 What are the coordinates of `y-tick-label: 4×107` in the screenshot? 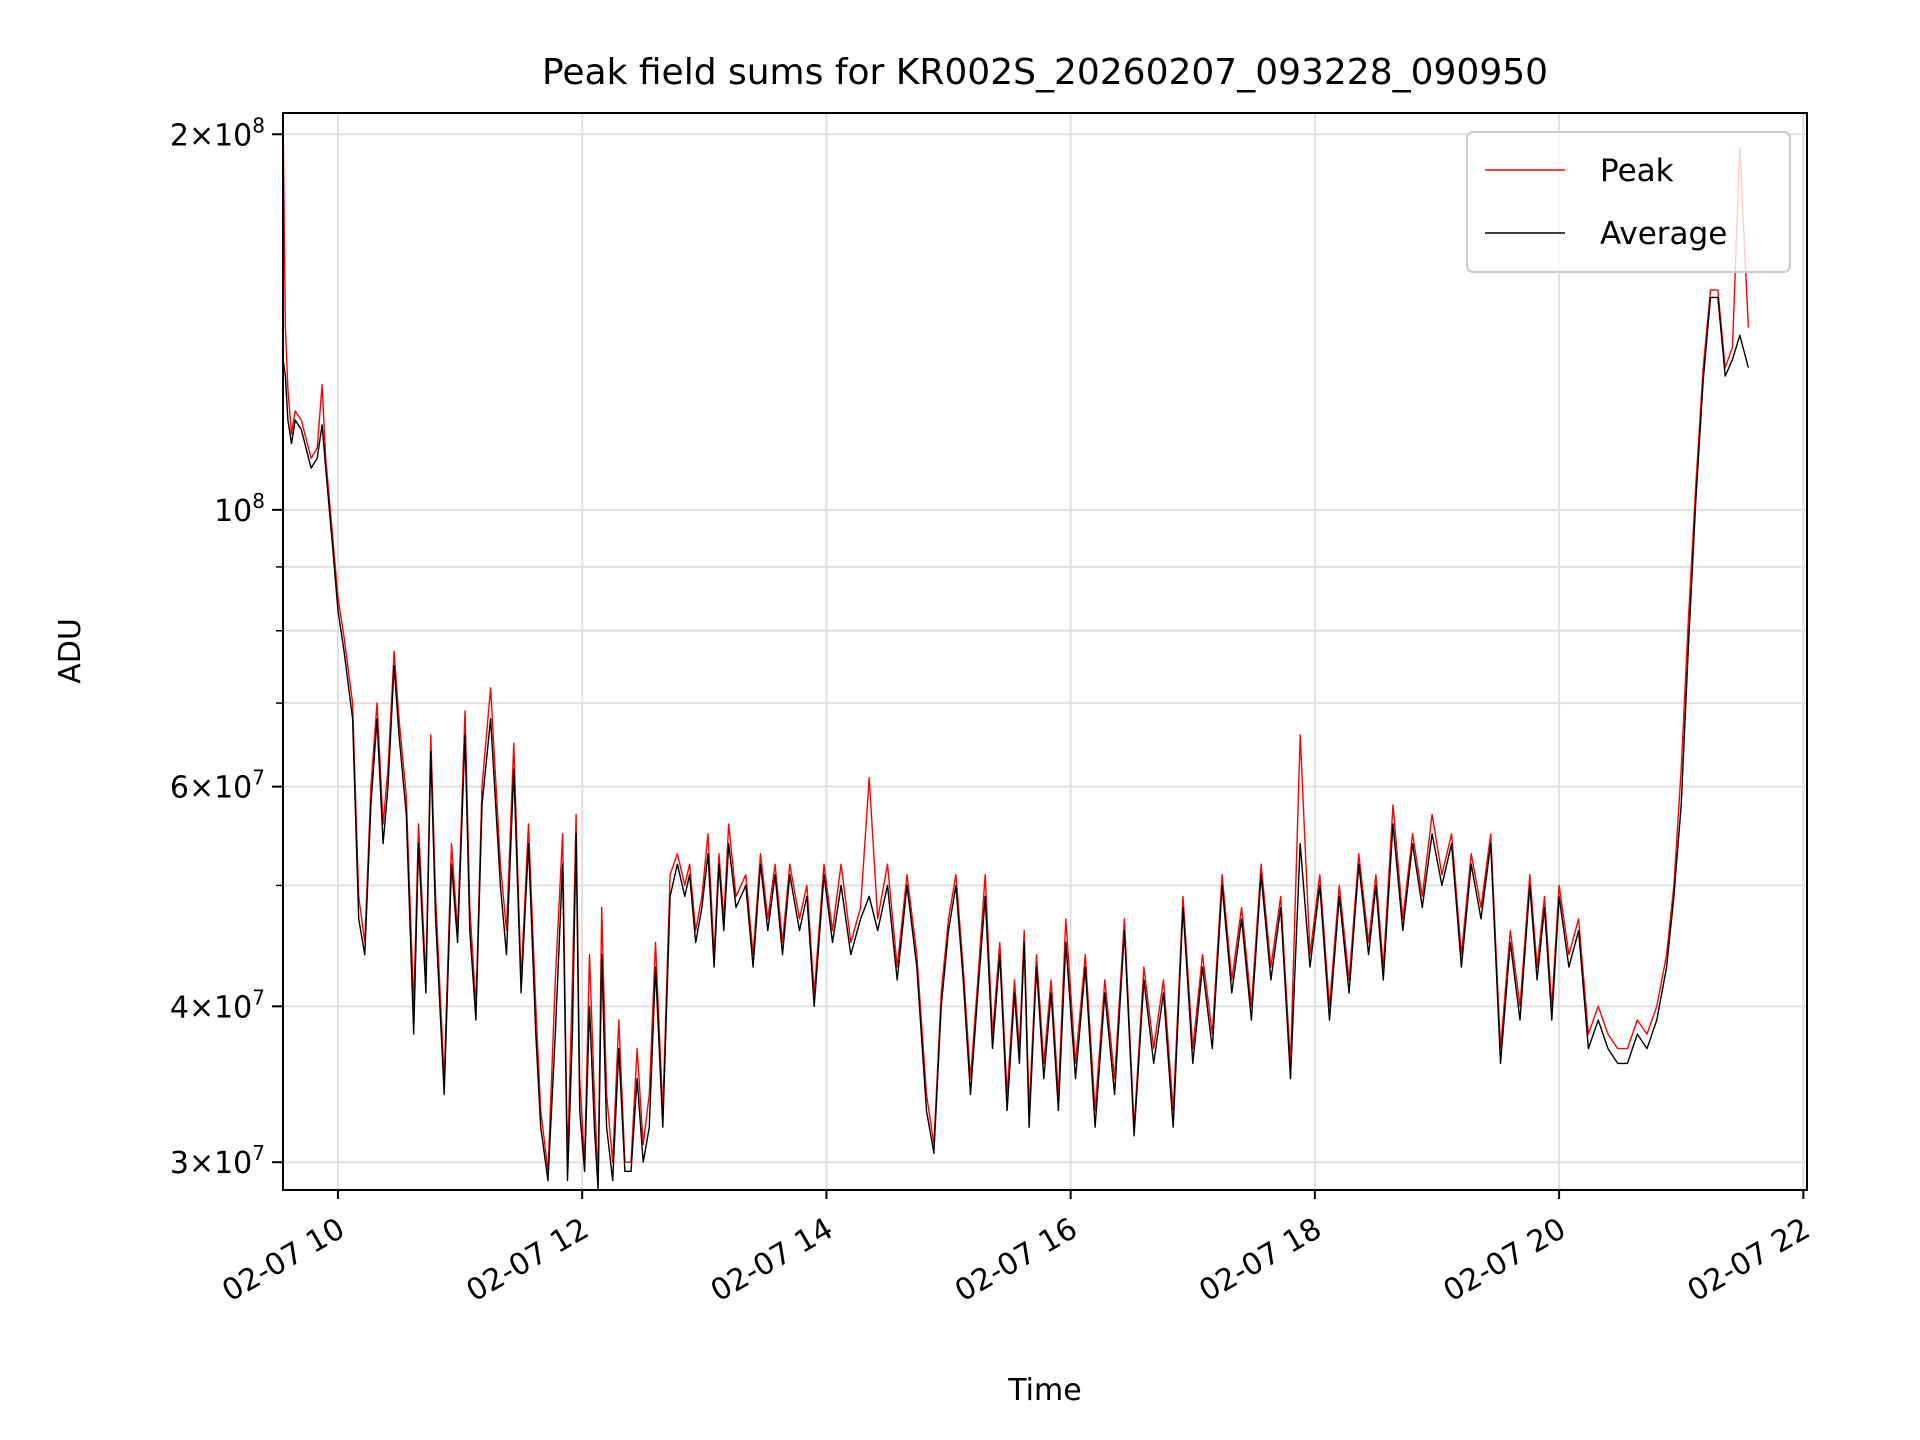 It's located at (217, 1005).